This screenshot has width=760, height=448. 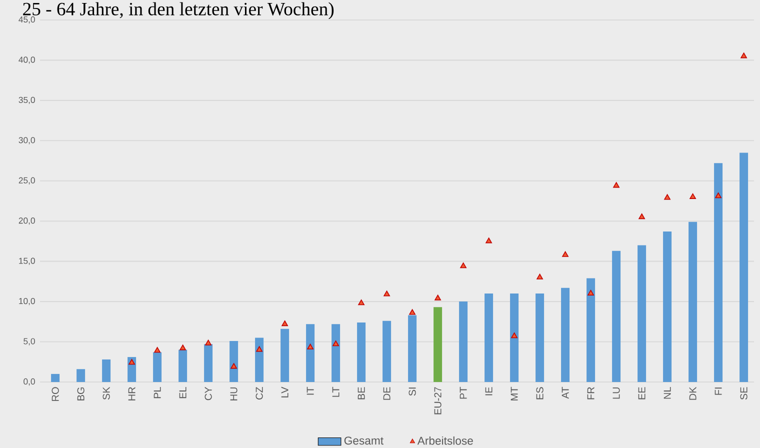 What do you see at coordinates (259, 393) in the screenshot?
I see `x-tick-label: CZ` at bounding box center [259, 393].